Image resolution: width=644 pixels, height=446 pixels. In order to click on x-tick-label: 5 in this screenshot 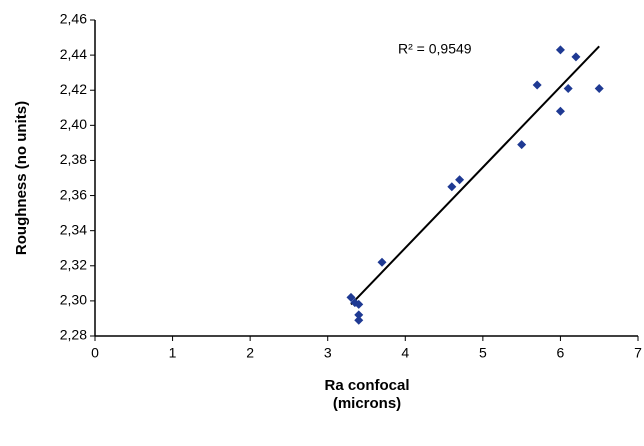, I will do `click(483, 353)`.